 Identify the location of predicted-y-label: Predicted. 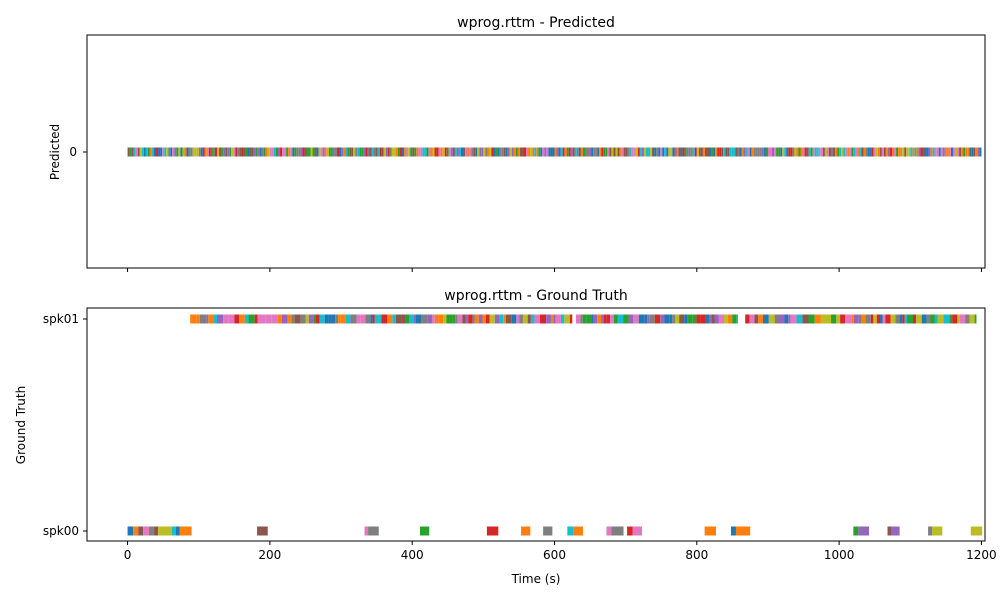
(55, 152).